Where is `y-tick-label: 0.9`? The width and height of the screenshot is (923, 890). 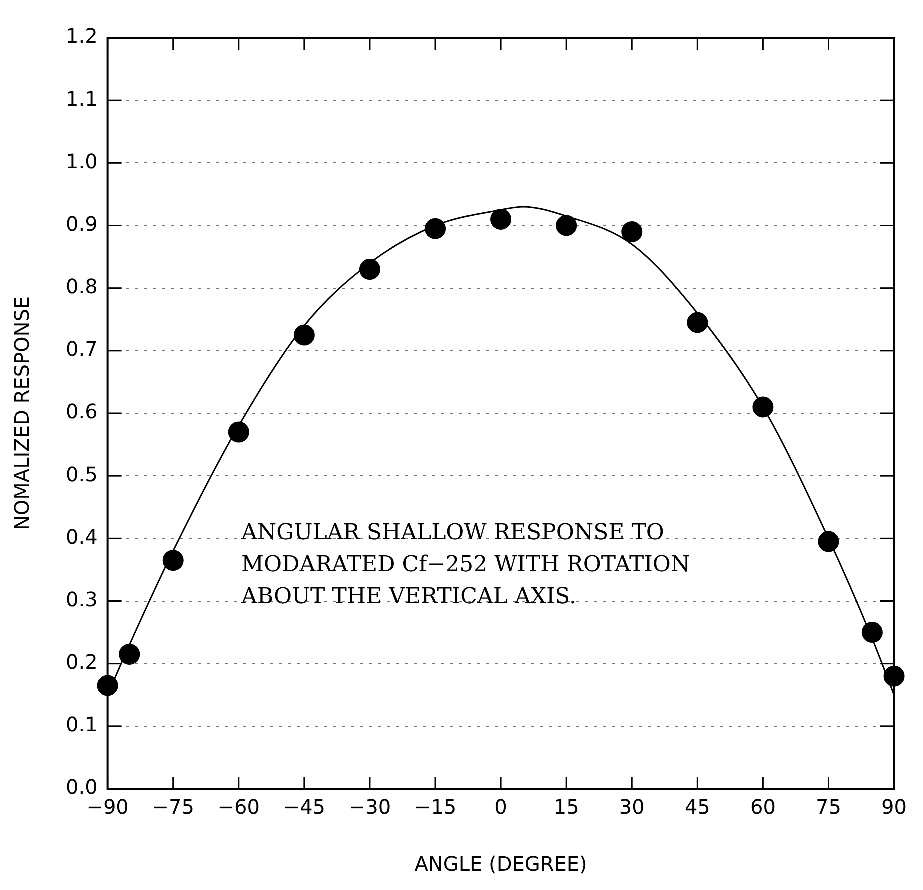
y-tick-label: 0.9 is located at coordinates (82, 224).